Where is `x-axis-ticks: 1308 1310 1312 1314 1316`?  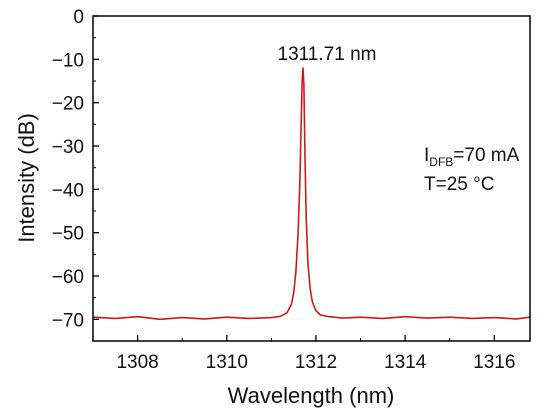 x-axis-ticks: 1308 1310 1312 1314 1316 is located at coordinates (303, 354).